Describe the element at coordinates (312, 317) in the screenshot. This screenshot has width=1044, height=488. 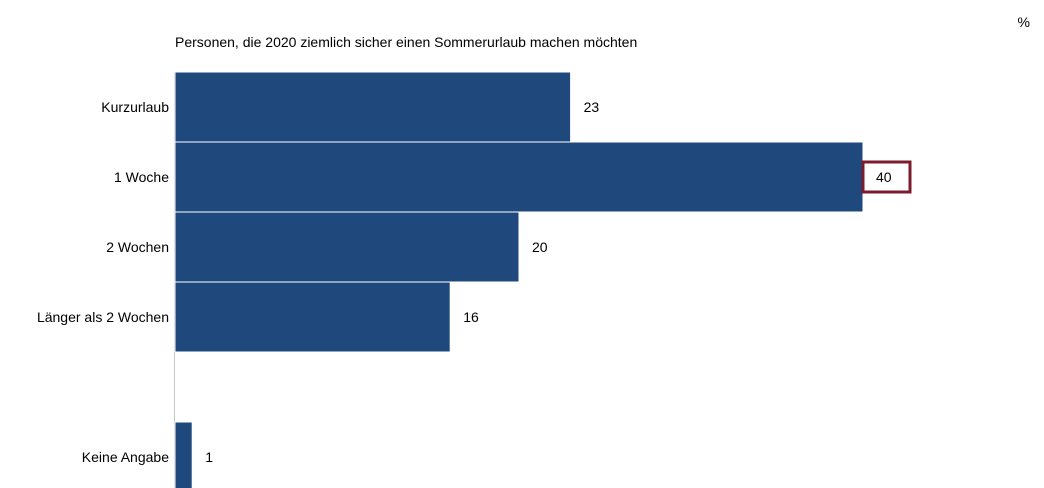
I see `bar-laenger-als-2-wochen` at that location.